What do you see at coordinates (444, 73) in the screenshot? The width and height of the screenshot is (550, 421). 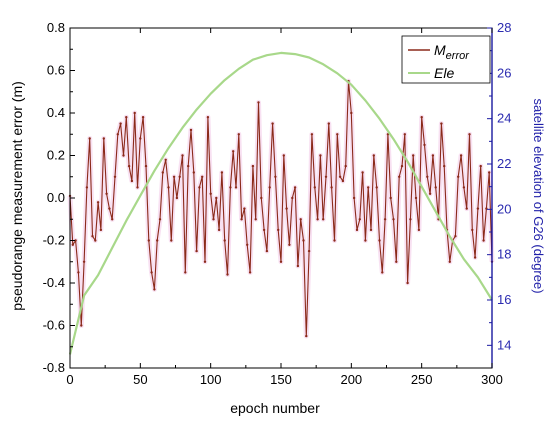 I see `legend-ele-label: Ele` at bounding box center [444, 73].